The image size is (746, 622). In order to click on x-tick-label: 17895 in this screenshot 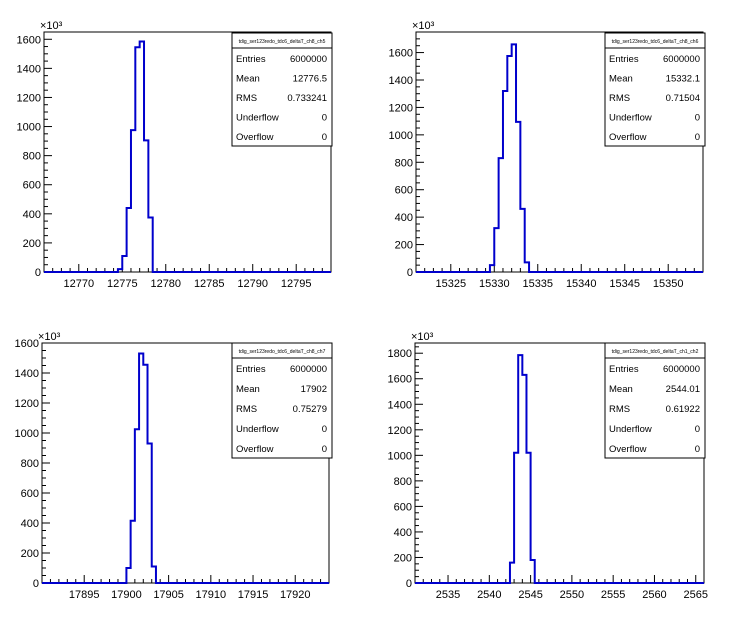, I will do `click(84, 595)`.